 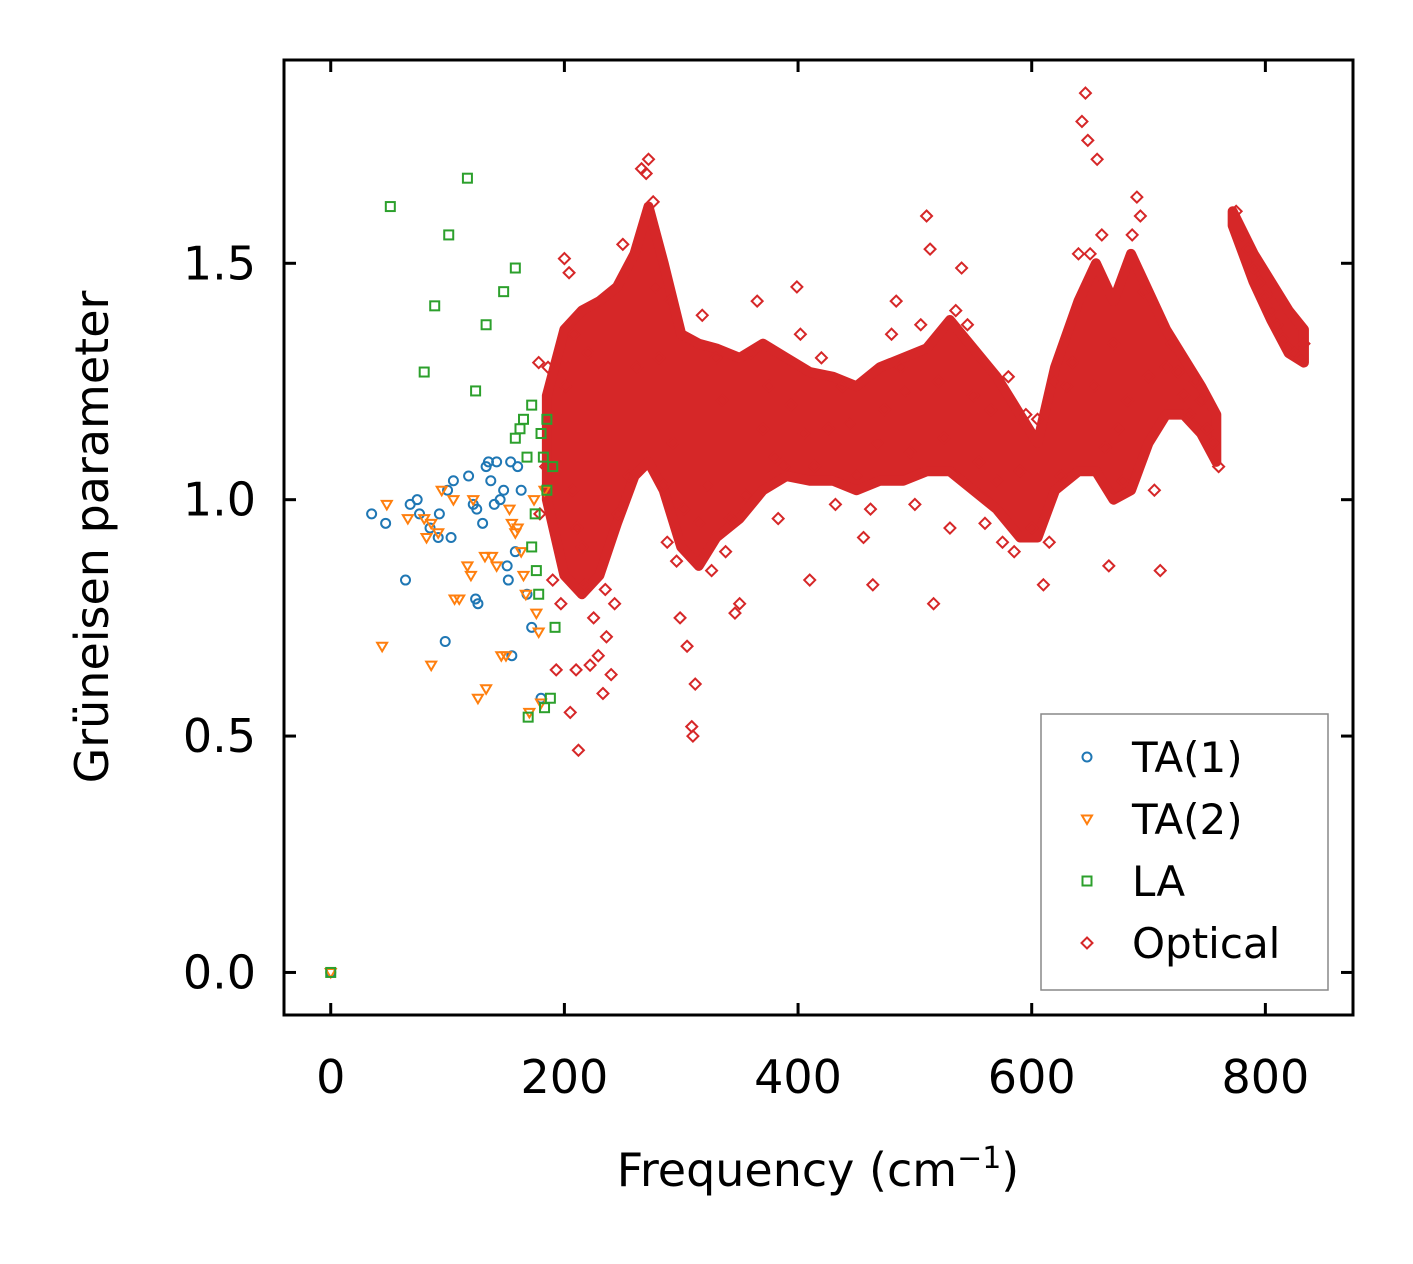 What do you see at coordinates (219, 736) in the screenshot?
I see `y-tick-label: 0.5` at bounding box center [219, 736].